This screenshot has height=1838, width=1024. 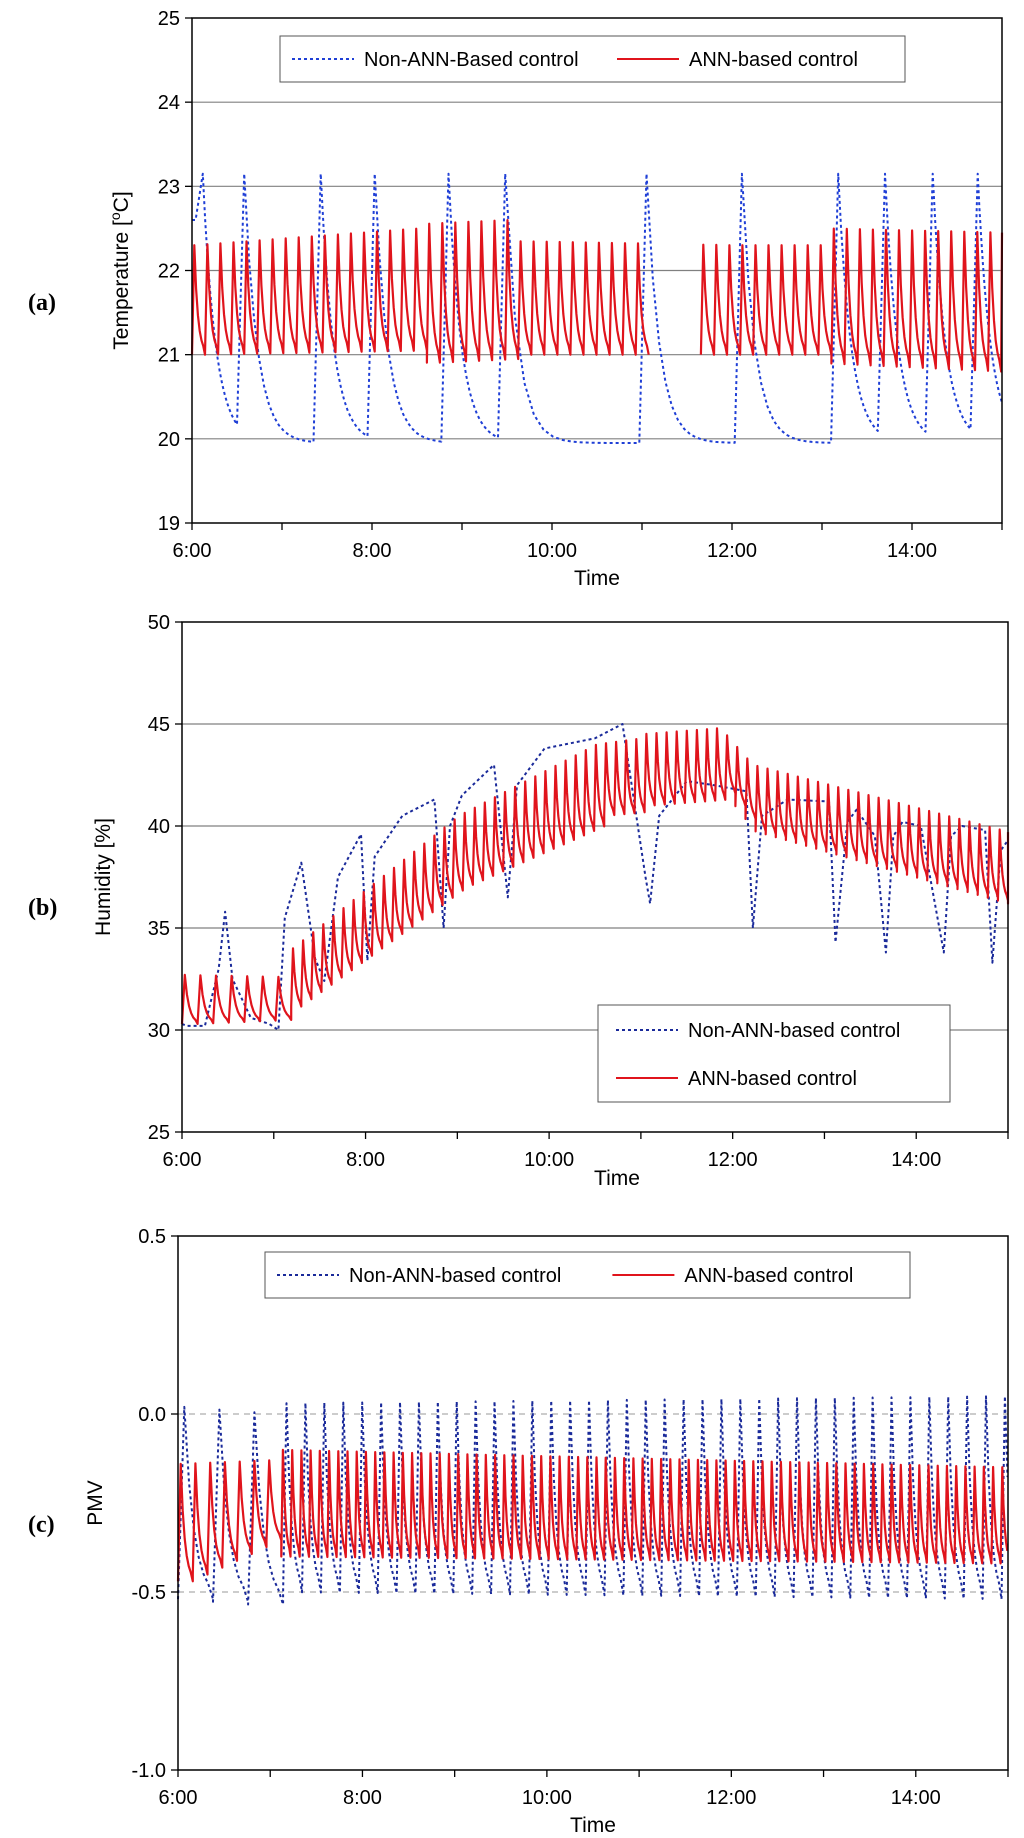 I want to click on chart-a-x-tick-label: 14:00, so click(x=912, y=551).